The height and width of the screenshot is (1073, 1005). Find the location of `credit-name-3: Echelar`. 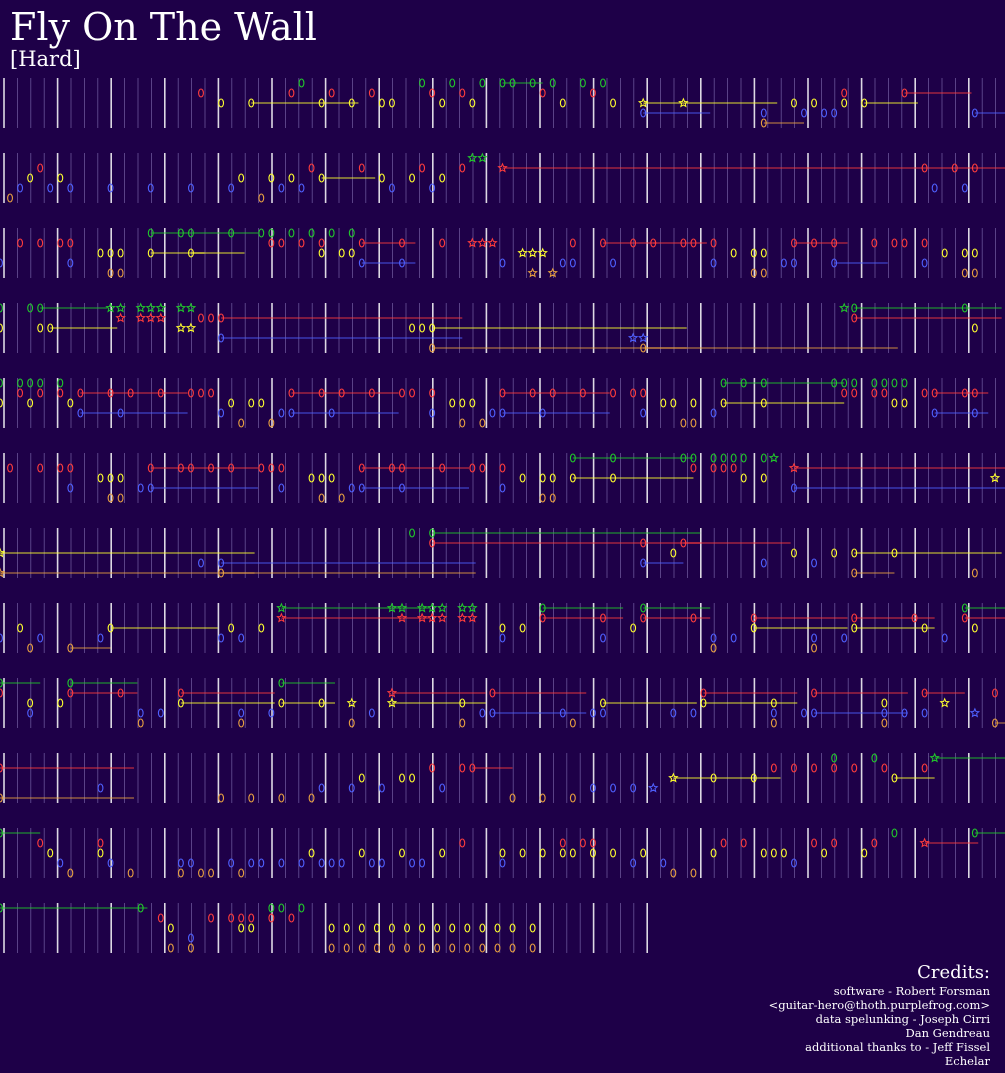

credit-name-3: Echelar is located at coordinates (967, 1061).